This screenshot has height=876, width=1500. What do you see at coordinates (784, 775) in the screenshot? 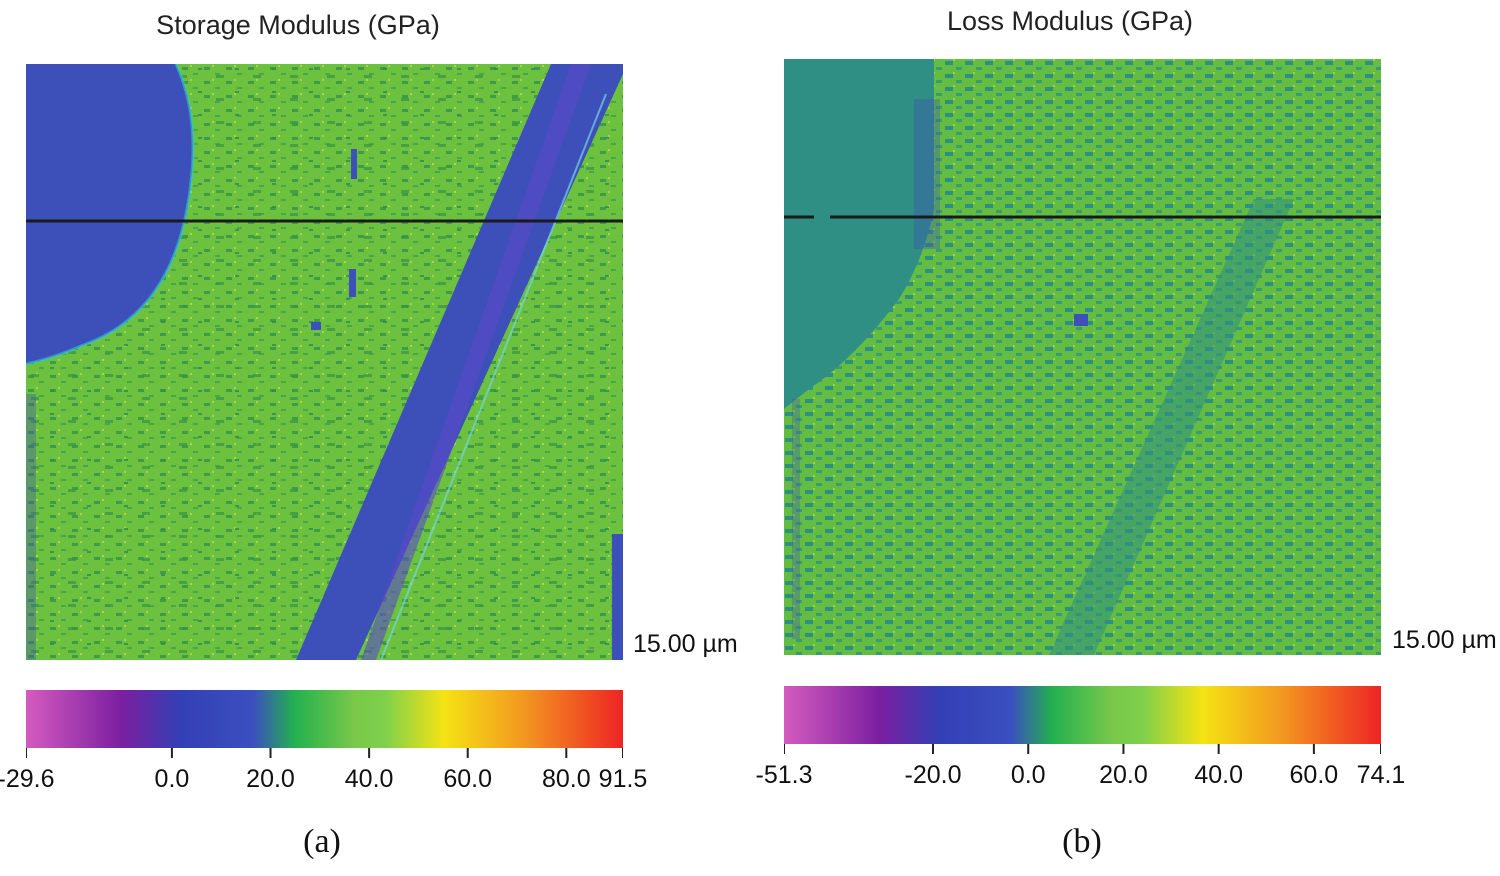
I see `colorbar-tick-label: -51.3` at bounding box center [784, 775].